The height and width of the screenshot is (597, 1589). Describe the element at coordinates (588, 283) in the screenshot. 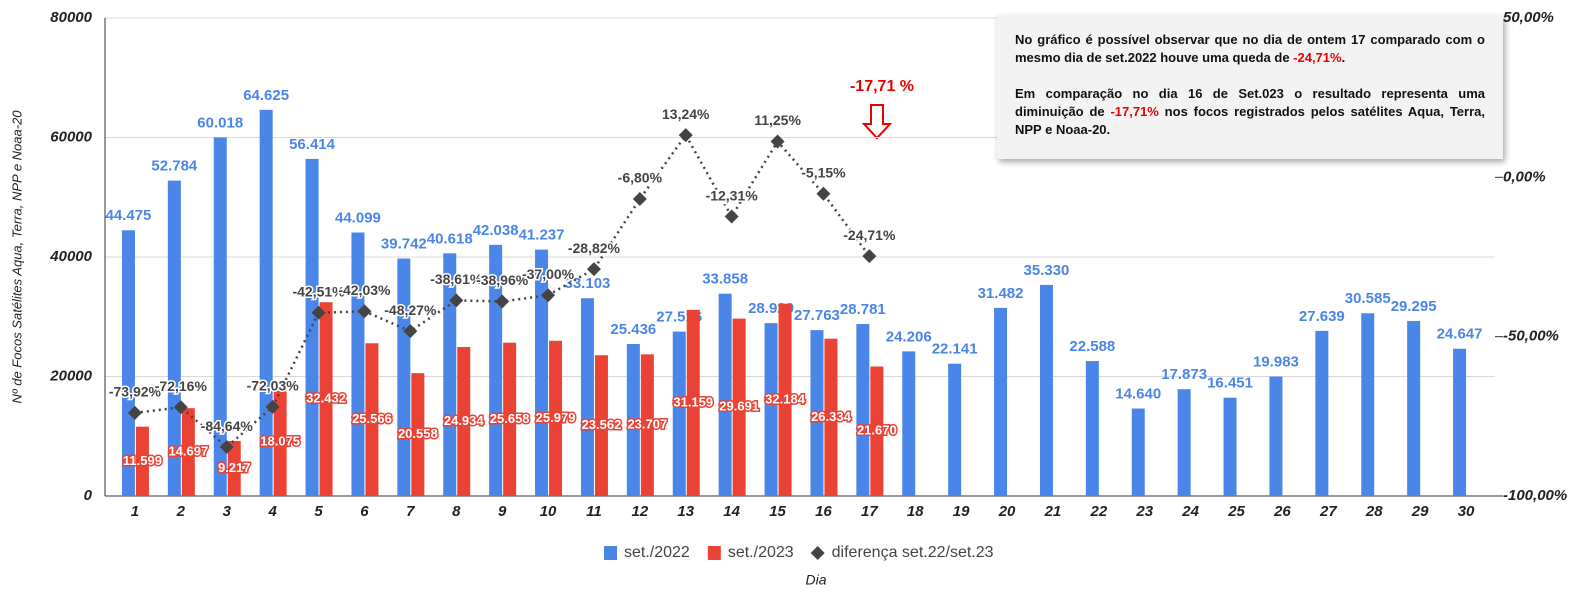

I see `data-label: 33.103` at that location.